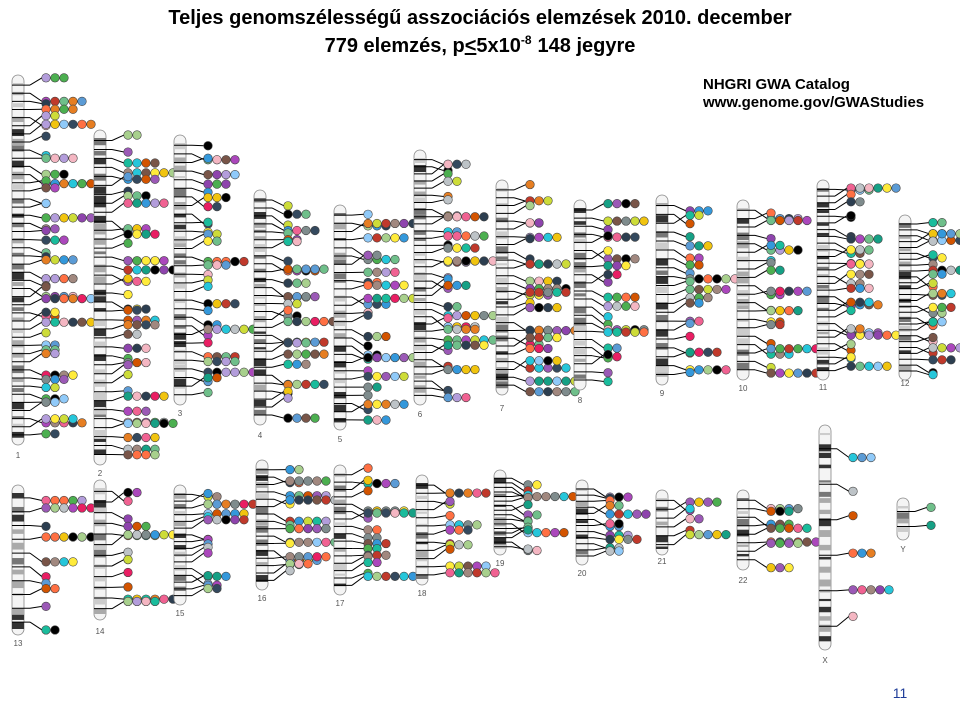 This screenshot has height=713, width=960. I want to click on catalog-url: www.genome.gov/GWAStudies, so click(813, 102).